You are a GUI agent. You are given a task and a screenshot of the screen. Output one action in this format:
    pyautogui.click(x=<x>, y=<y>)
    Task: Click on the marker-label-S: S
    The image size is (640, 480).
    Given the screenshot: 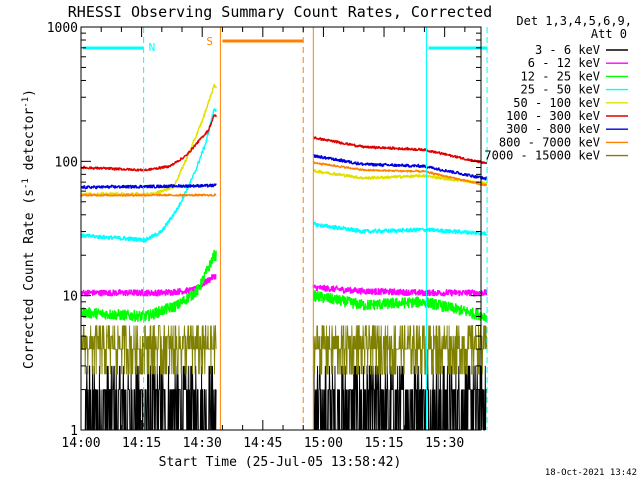 What is the action you would take?
    pyautogui.click(x=209, y=41)
    